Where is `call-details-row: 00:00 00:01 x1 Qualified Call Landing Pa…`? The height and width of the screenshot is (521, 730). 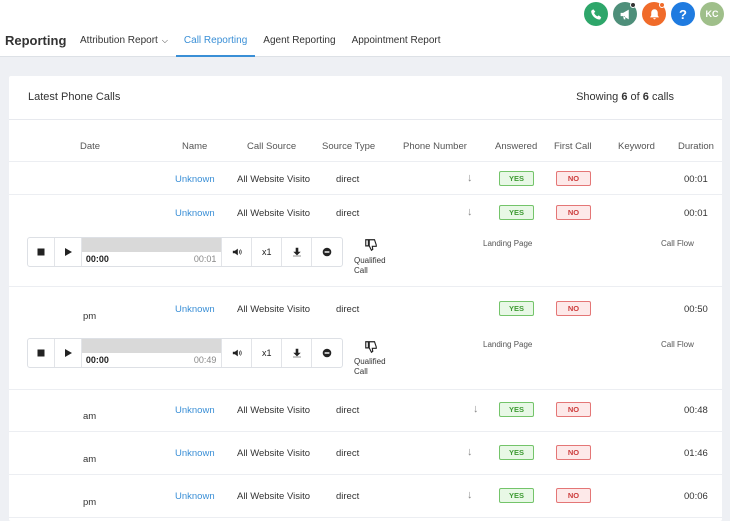
call-details-row: 00:00 00:01 x1 Qualified Call Landing Pa… is located at coordinates (365, 259).